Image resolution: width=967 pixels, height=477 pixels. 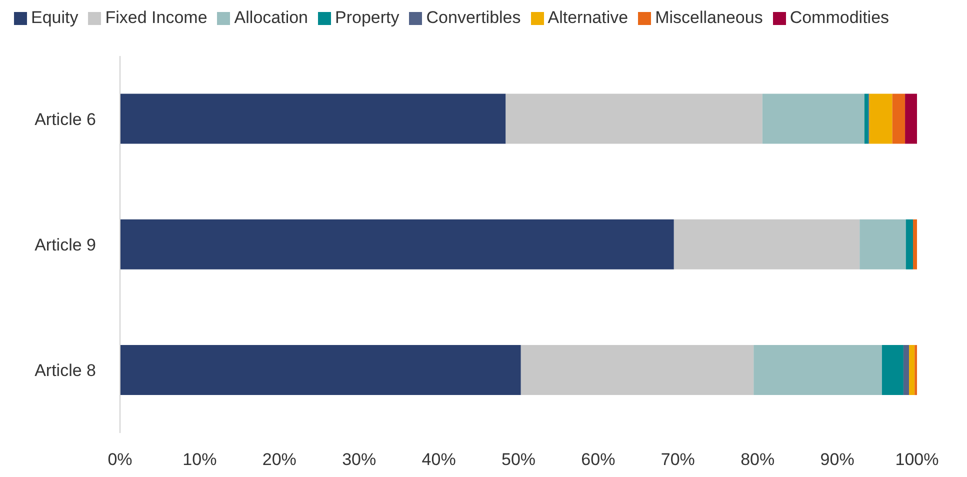 I want to click on legend-label: Allocation, so click(x=271, y=17).